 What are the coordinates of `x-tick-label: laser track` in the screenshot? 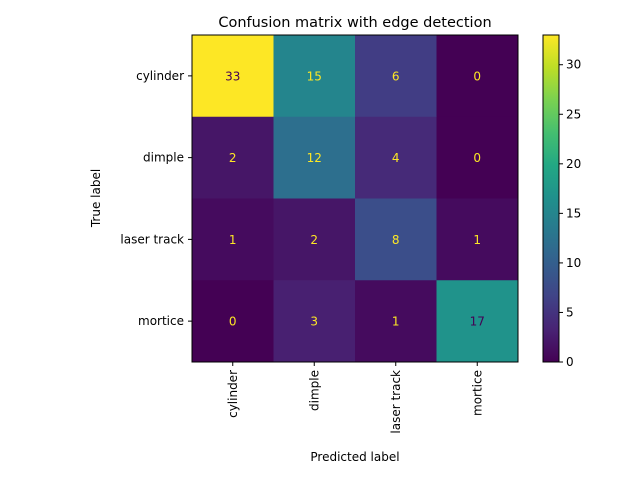 It's located at (396, 402).